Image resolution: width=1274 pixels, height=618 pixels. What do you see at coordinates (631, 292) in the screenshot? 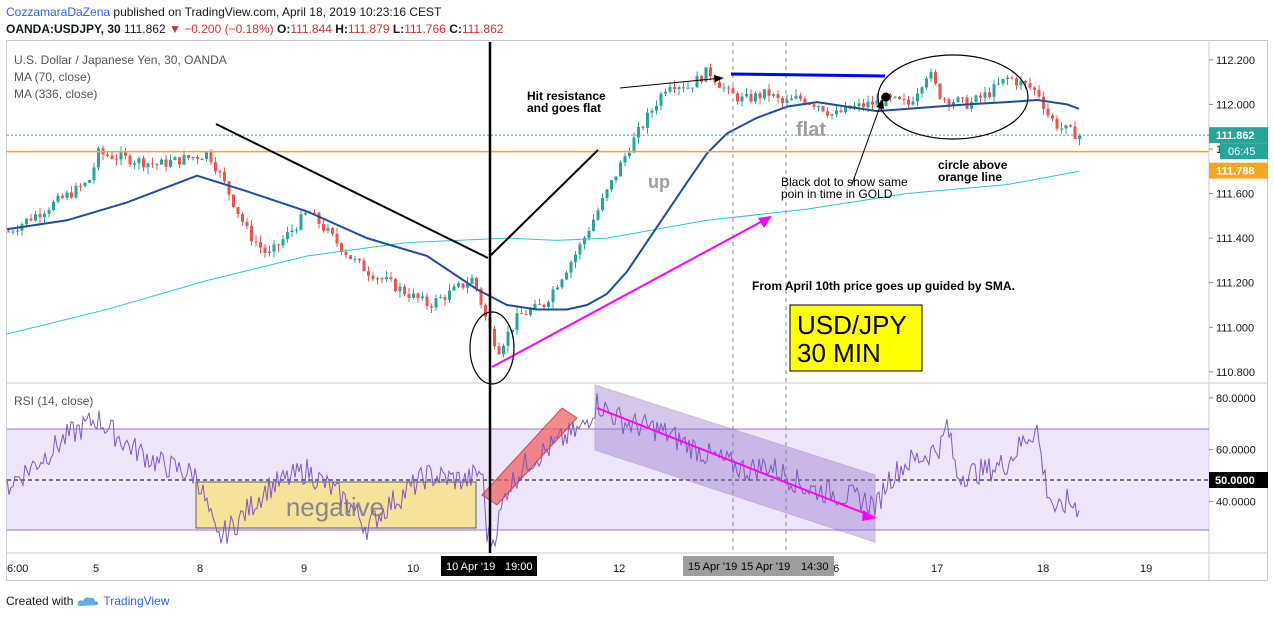
I see `magenta-arrow` at bounding box center [631, 292].